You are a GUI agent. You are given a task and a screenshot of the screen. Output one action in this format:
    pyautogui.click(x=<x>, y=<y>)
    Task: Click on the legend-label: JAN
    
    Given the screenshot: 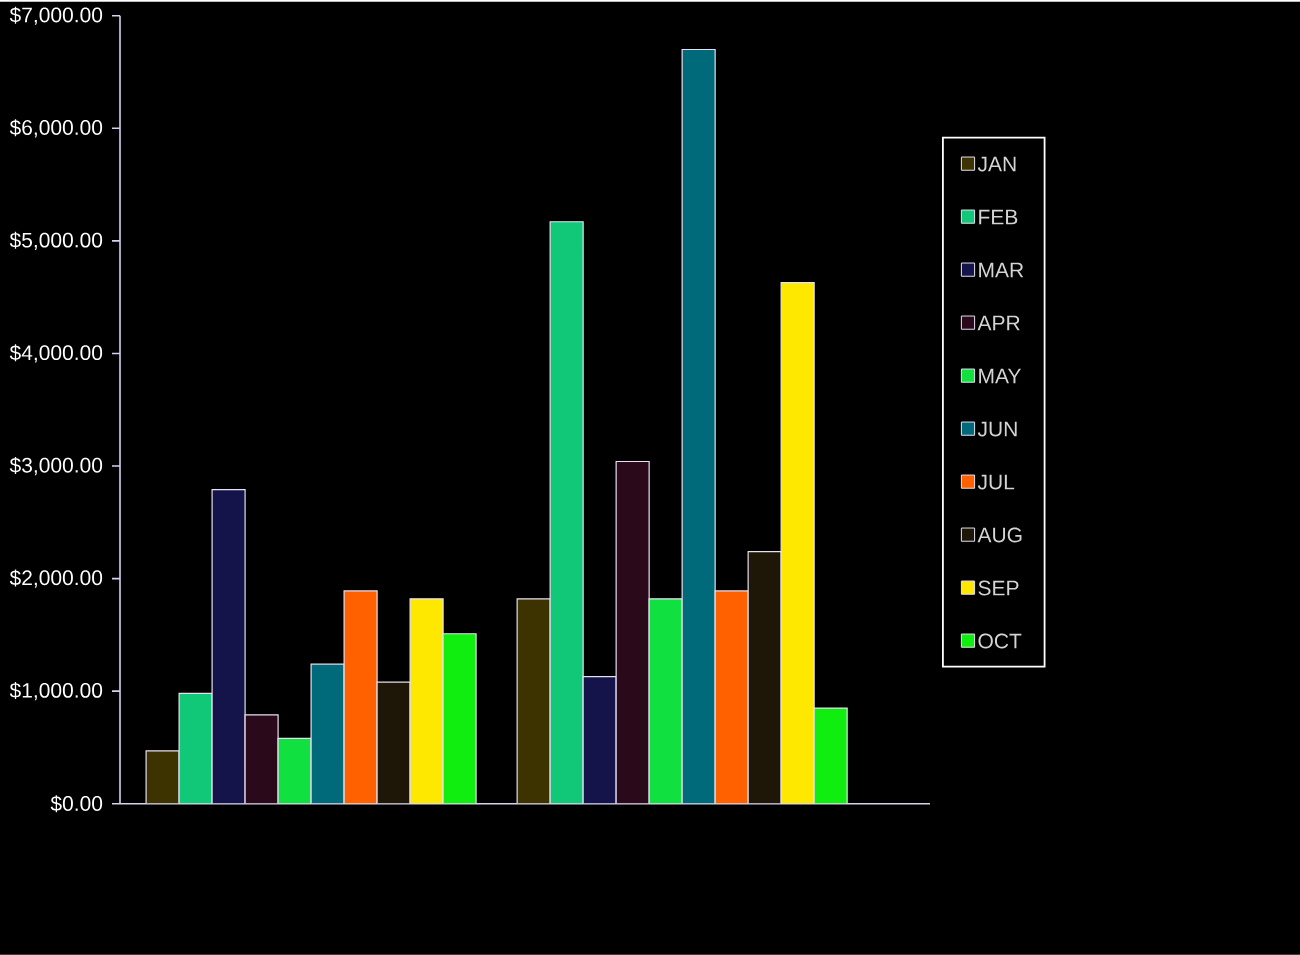 What is the action you would take?
    pyautogui.click(x=996, y=164)
    